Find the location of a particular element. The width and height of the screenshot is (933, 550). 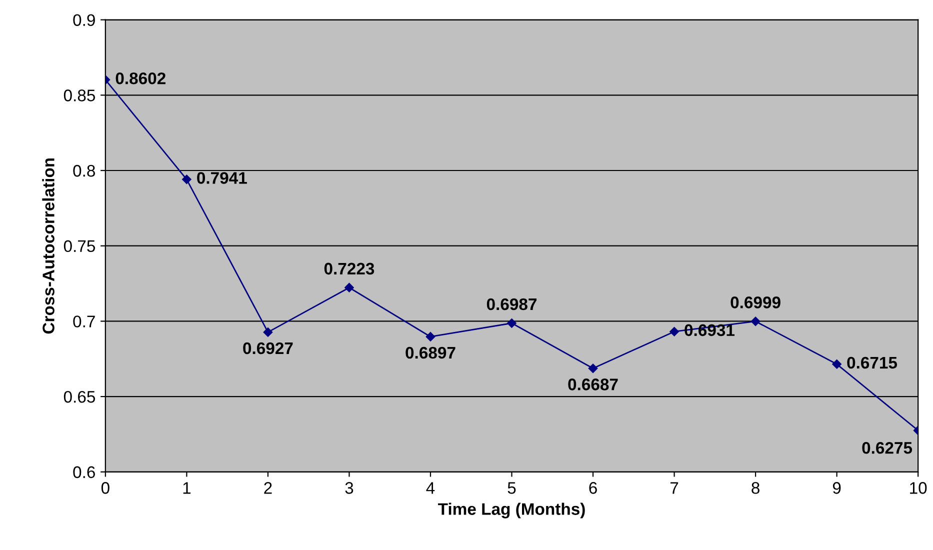

y-tick-label: 0.7 is located at coordinates (84, 322).